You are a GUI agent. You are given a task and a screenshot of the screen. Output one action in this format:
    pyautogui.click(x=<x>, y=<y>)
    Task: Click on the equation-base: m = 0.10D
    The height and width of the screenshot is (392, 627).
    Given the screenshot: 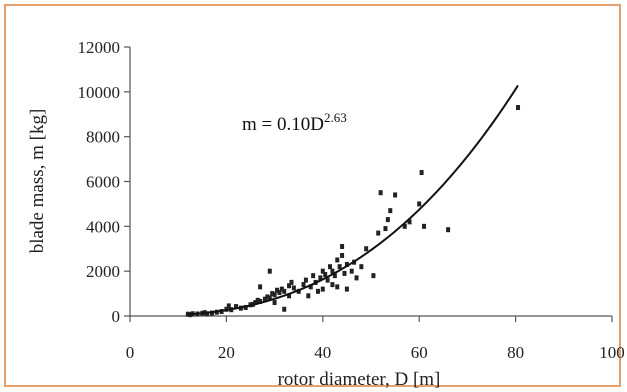 What is the action you would take?
    pyautogui.click(x=283, y=124)
    